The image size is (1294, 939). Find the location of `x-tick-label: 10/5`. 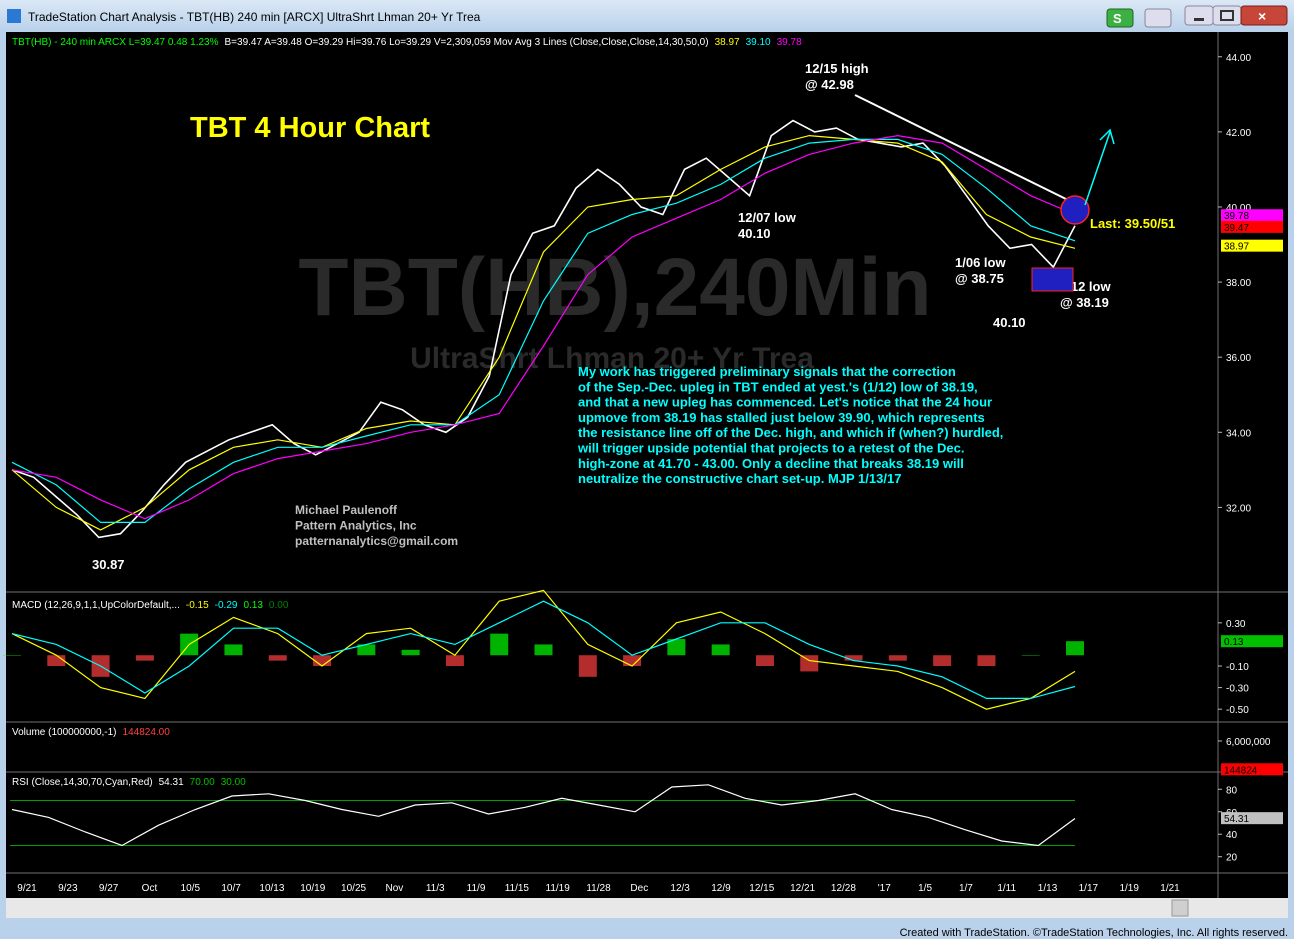

x-tick-label: 10/5 is located at coordinates (191, 888).